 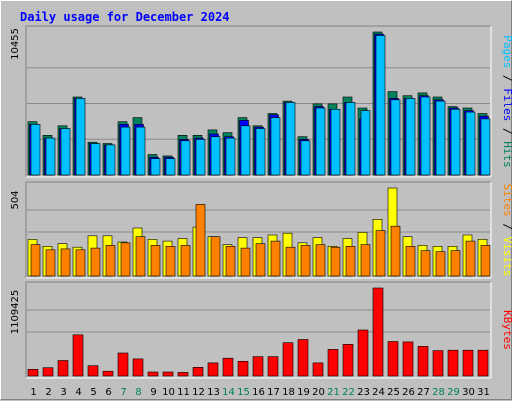 What do you see at coordinates (273, 392) in the screenshot?
I see `x-tick-label-day-17: 17` at bounding box center [273, 392].